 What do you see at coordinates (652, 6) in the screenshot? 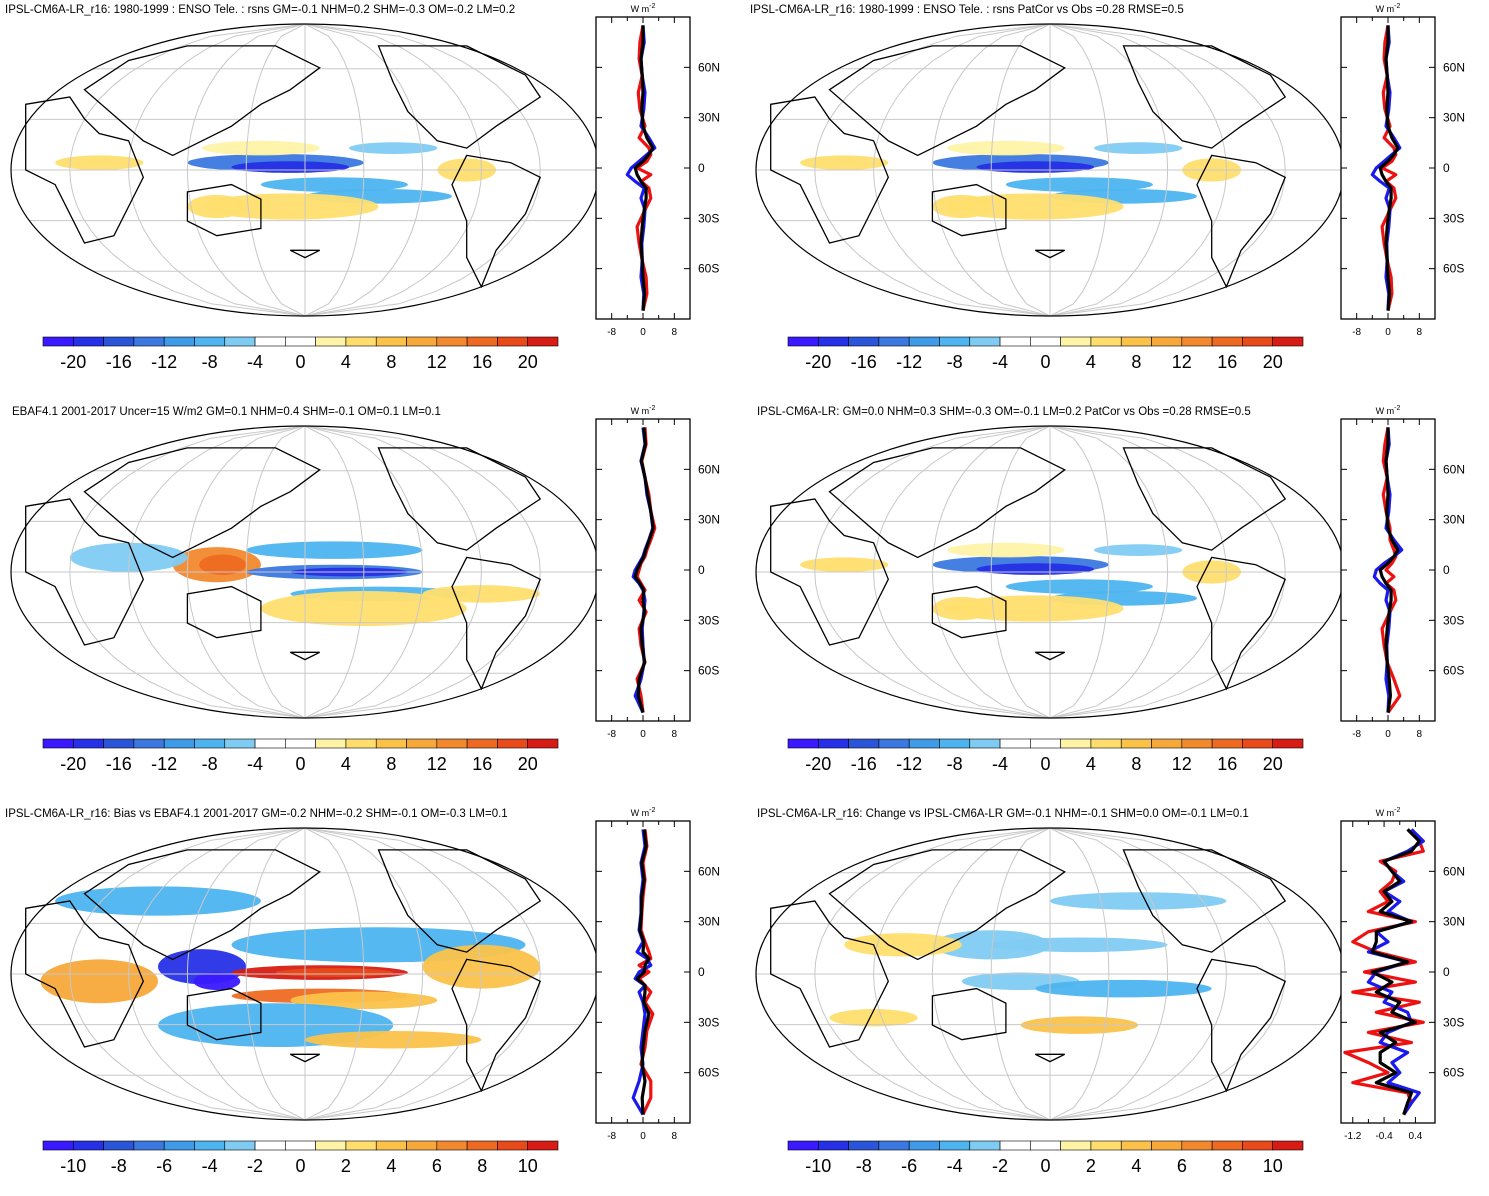
I see `zonal-units-exponent: -2` at bounding box center [652, 6].